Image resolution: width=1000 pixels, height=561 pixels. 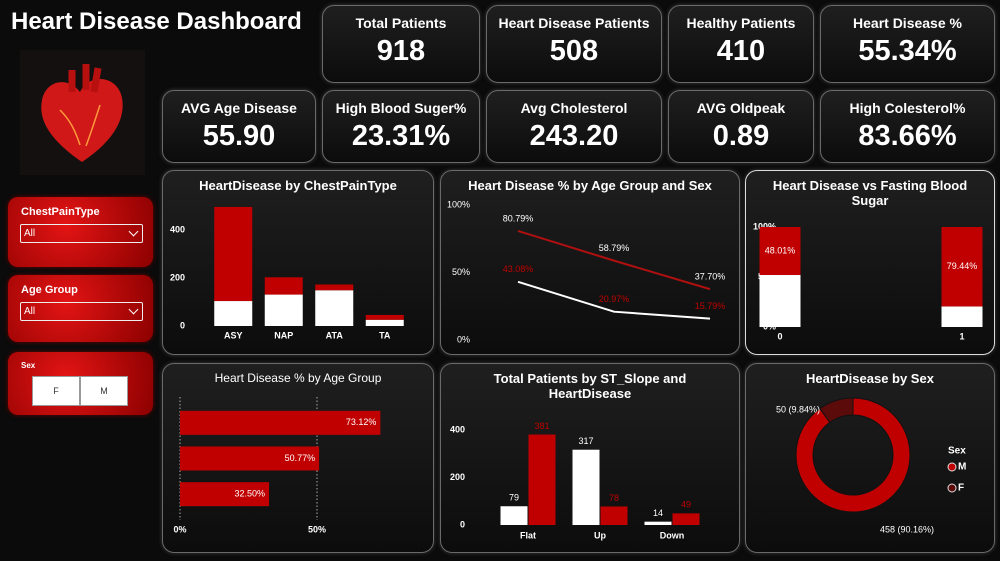 I want to click on kpi-value: 55.90, so click(x=239, y=136).